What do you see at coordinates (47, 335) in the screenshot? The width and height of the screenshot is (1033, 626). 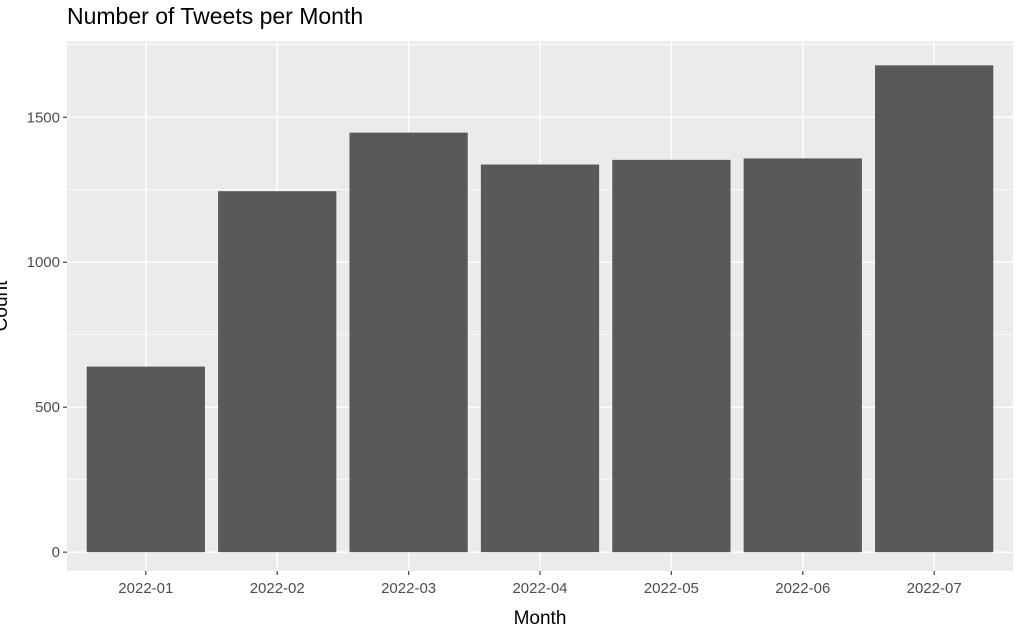 I see `y-axis: 0 500 1000 1500` at bounding box center [47, 335].